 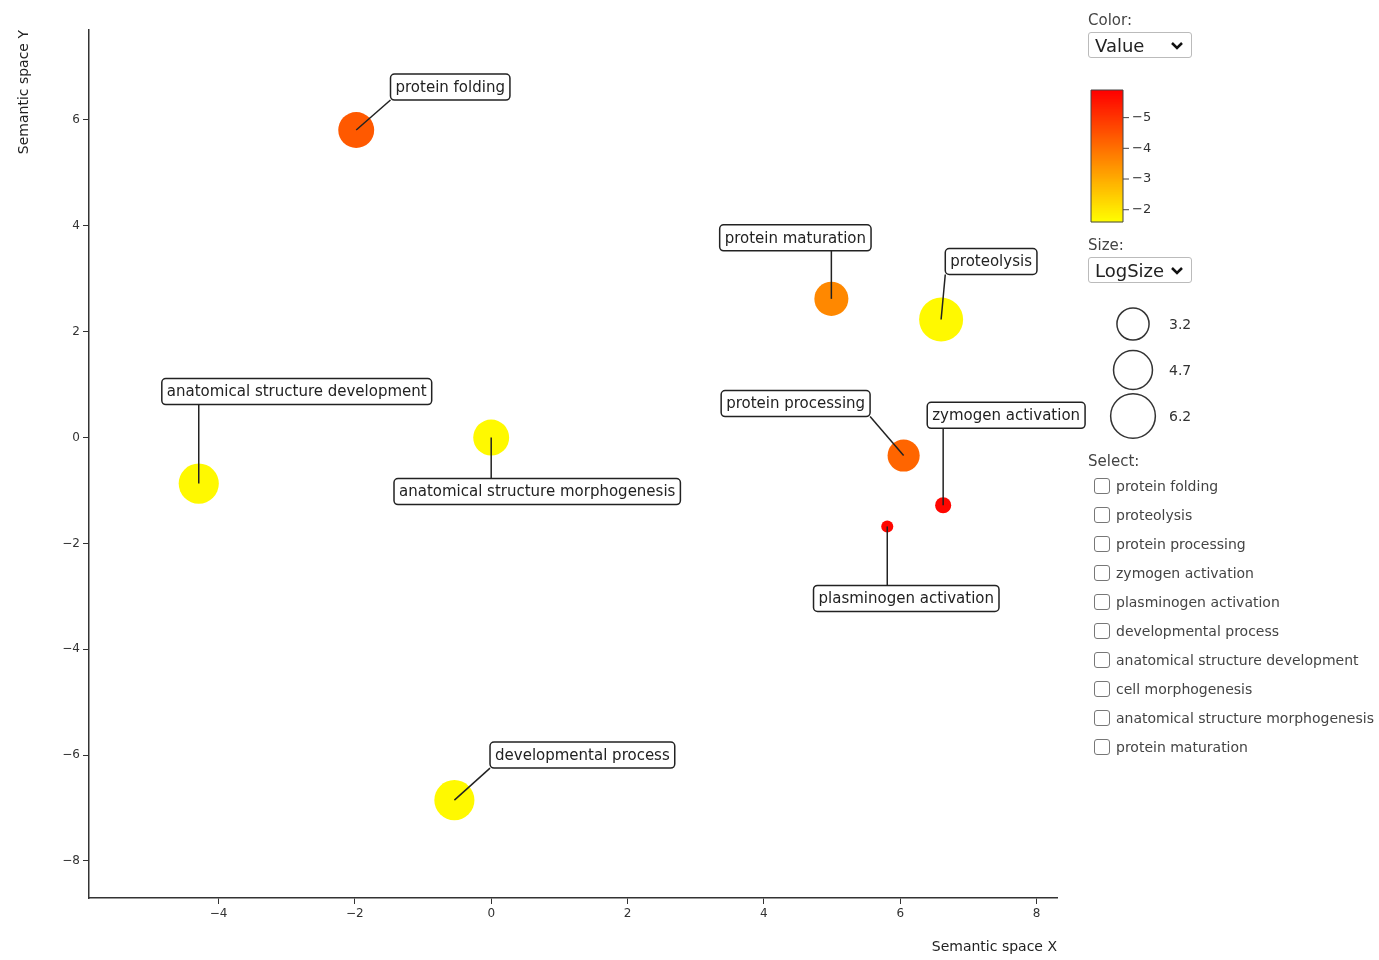 I want to click on x-axis-title: Semantic space X, so click(x=994, y=946).